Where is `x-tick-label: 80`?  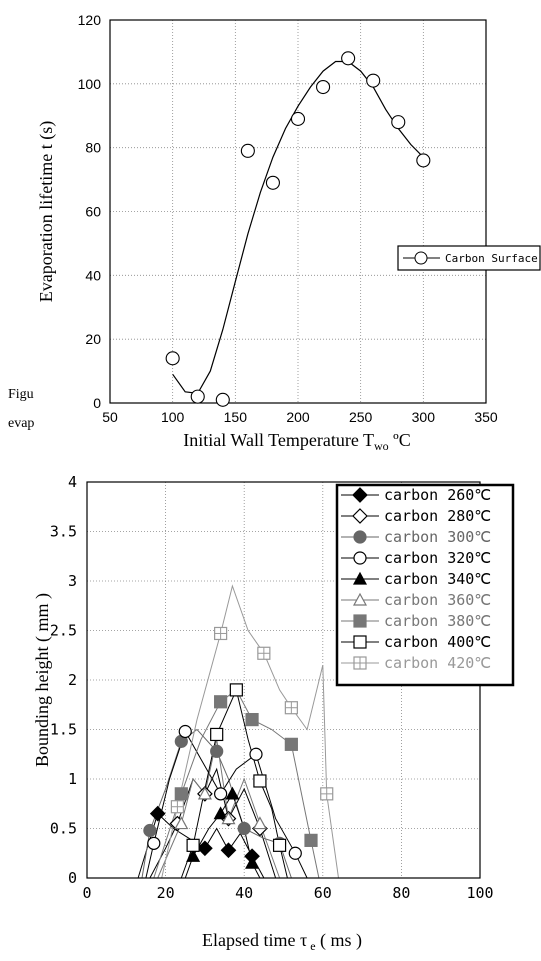 x-tick-label: 80 is located at coordinates (401, 893).